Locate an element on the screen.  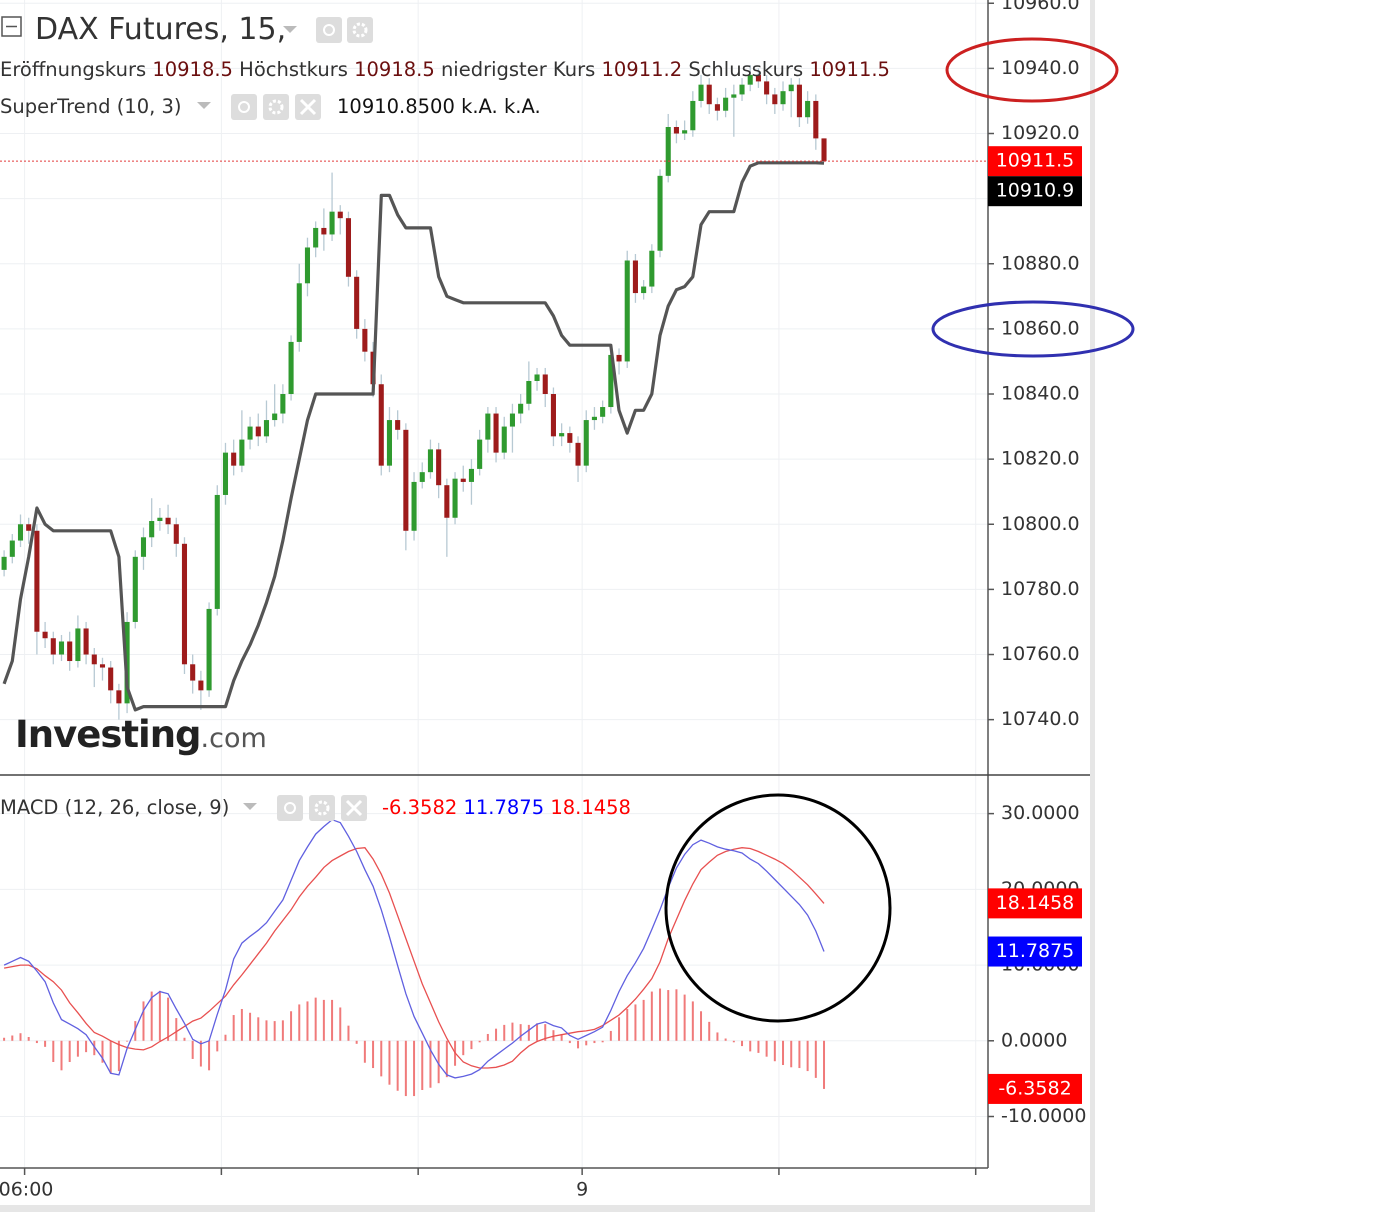
signal-line is located at coordinates (414, 958).